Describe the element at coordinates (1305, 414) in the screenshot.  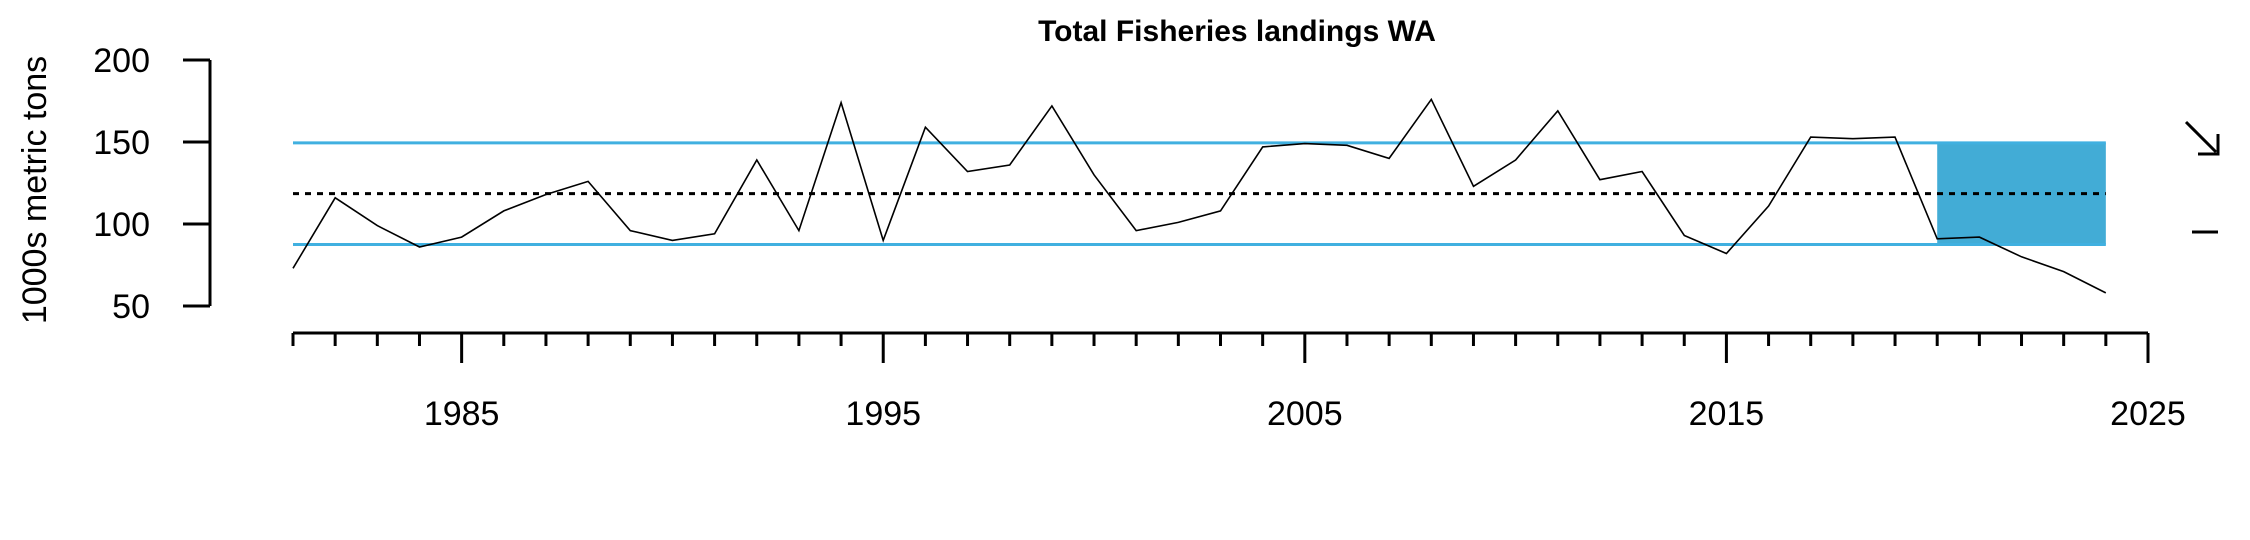
I see `x-tick-label: 2005` at that location.